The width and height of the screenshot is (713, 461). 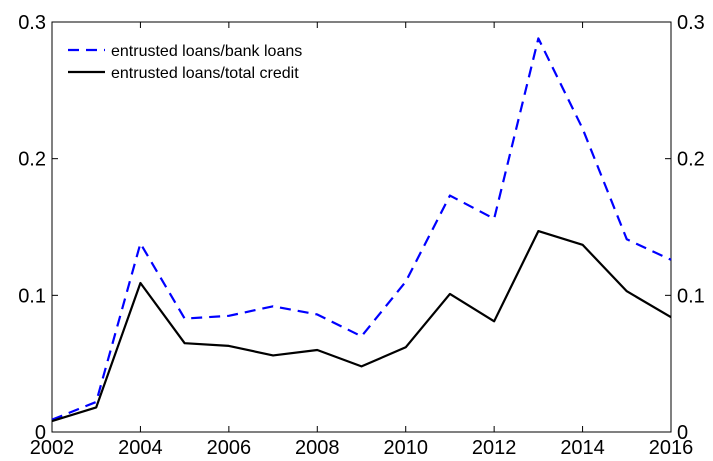 What do you see at coordinates (682, 433) in the screenshot?
I see `y-tick-label-right: 0` at bounding box center [682, 433].